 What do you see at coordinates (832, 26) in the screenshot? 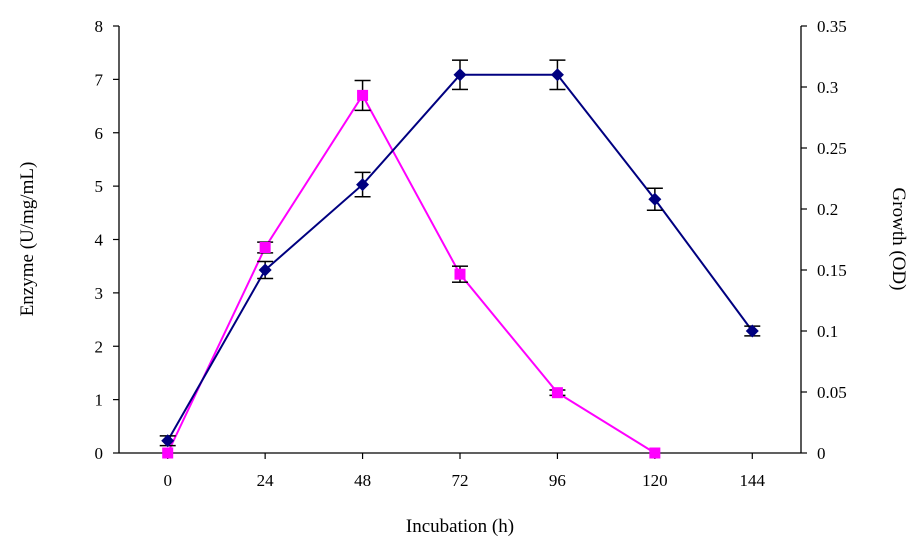
I see `right-y-tick-label: 0.35` at bounding box center [832, 26].